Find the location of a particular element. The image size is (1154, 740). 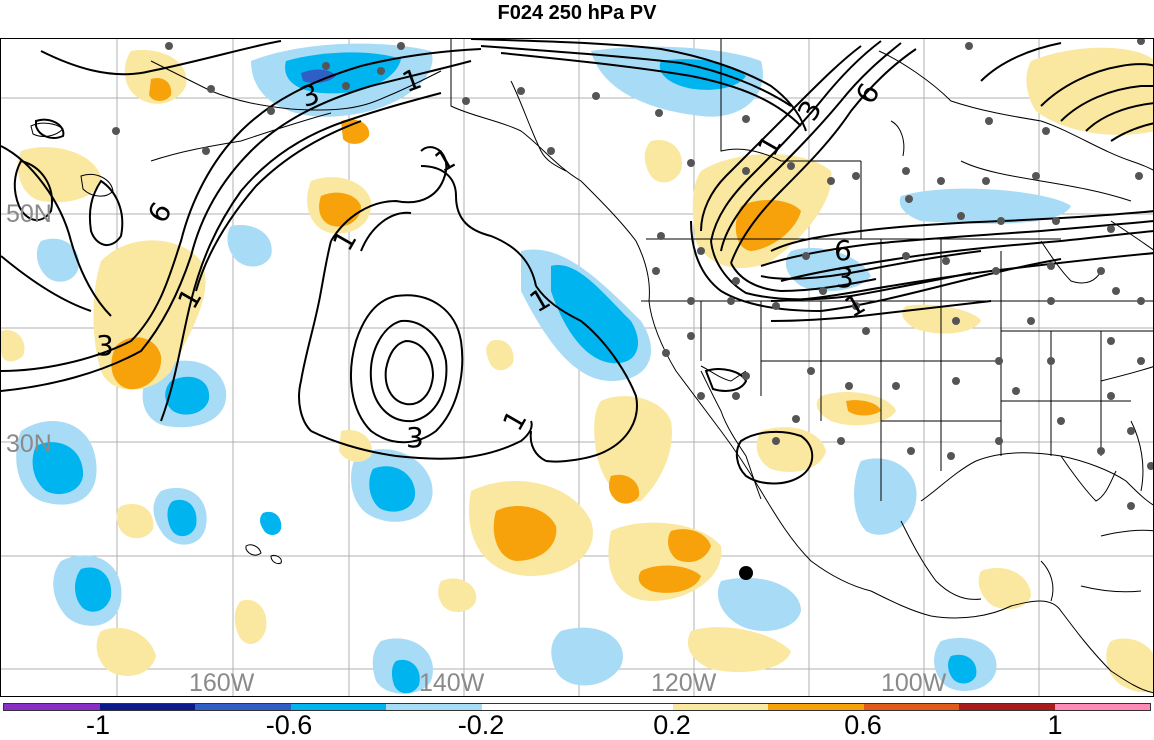

colorbar-tick-neg02: -0.2 is located at coordinates (481, 725).